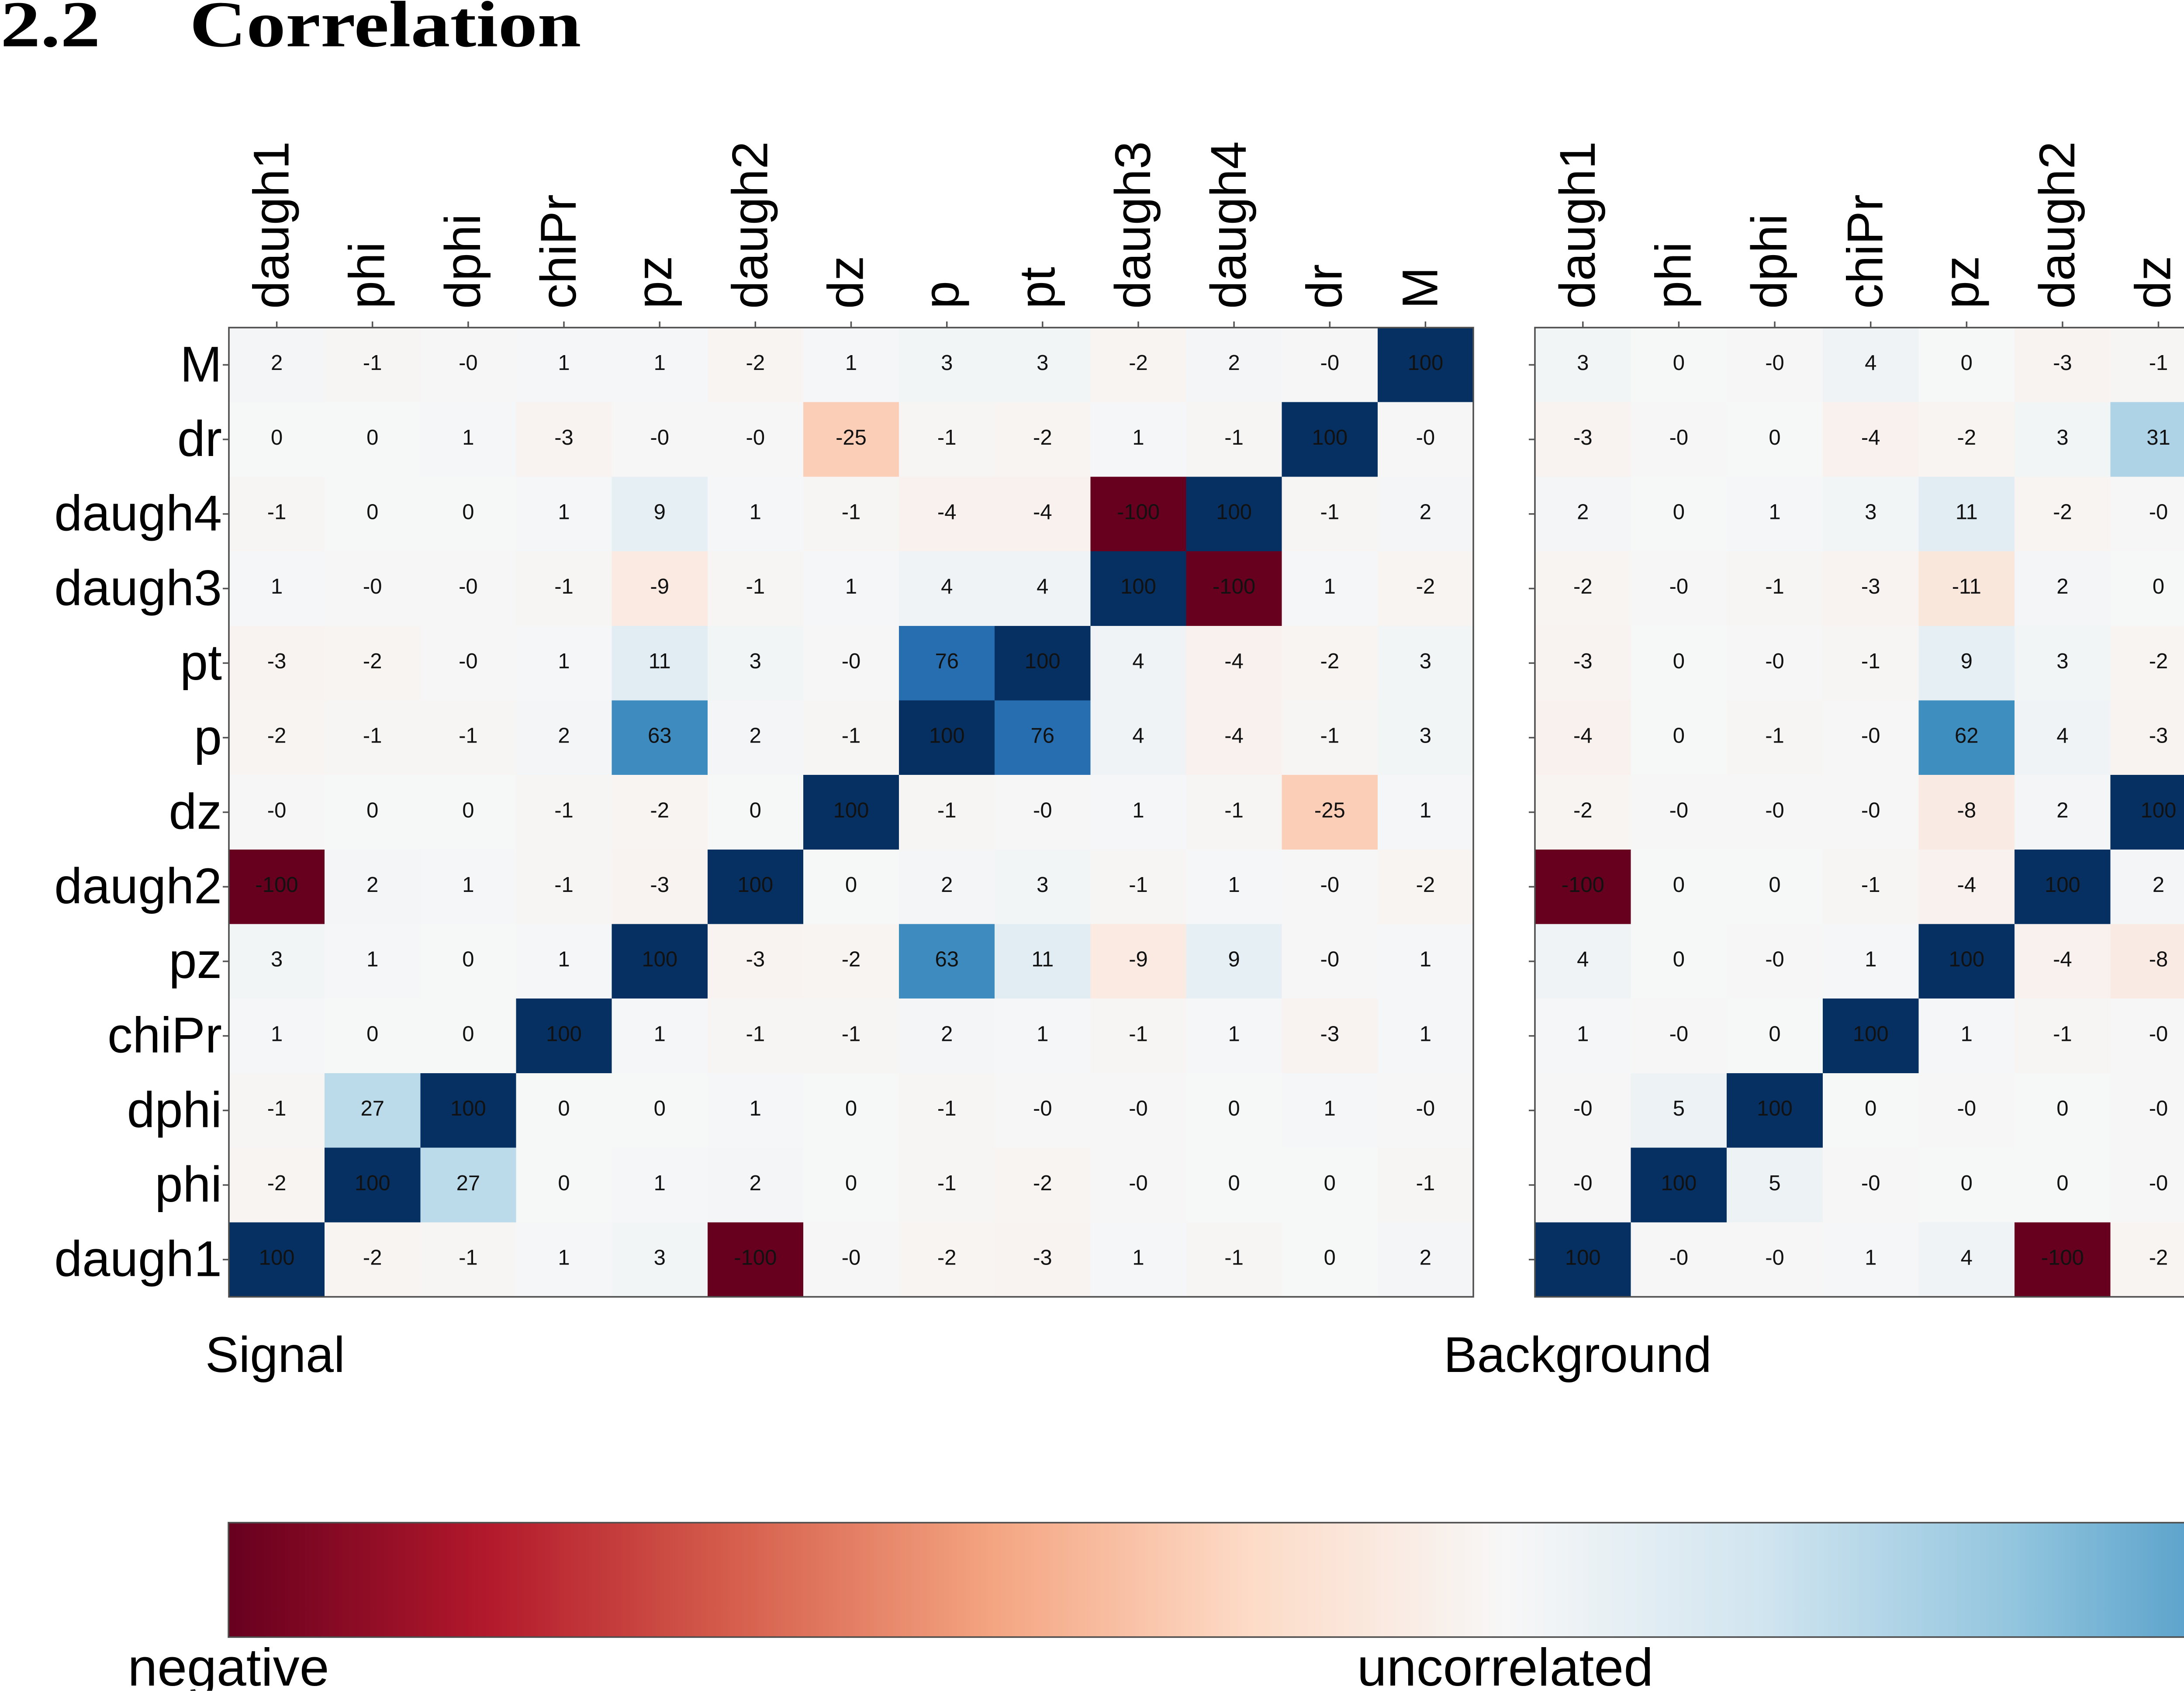  Describe the element at coordinates (1967, 661) in the screenshot. I see `svg-text: 9` at that location.